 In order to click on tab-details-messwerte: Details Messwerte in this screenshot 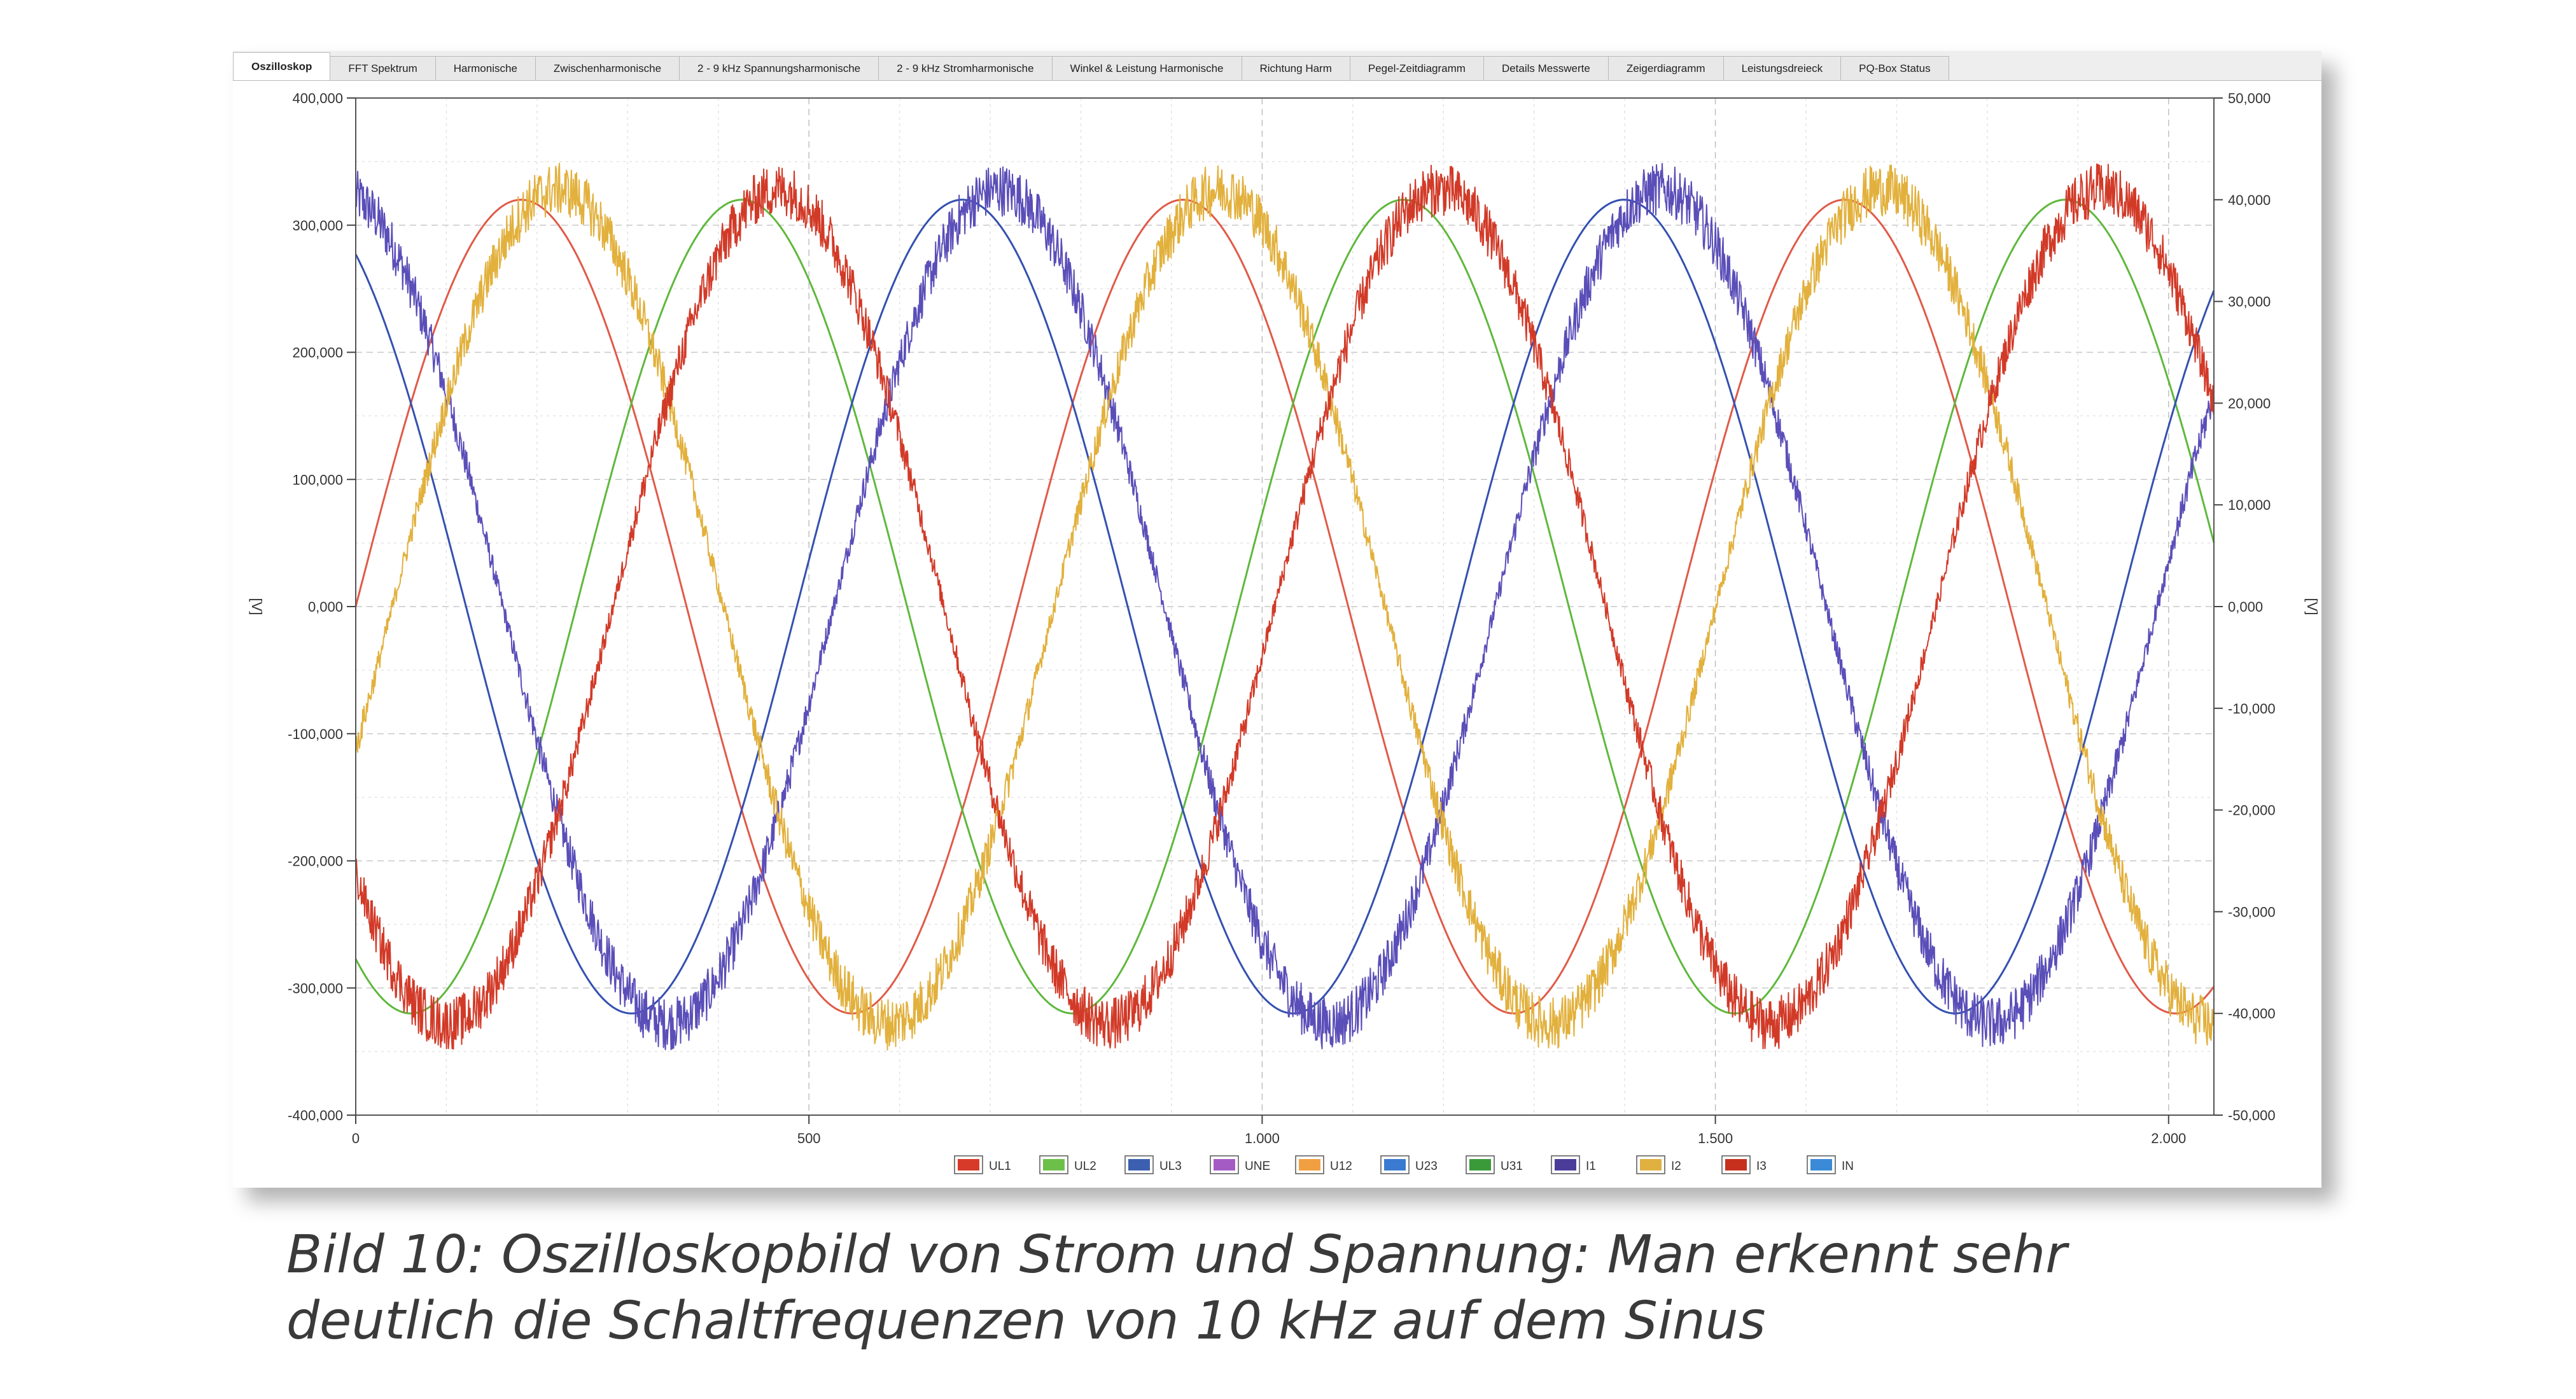, I will do `click(1546, 68)`.